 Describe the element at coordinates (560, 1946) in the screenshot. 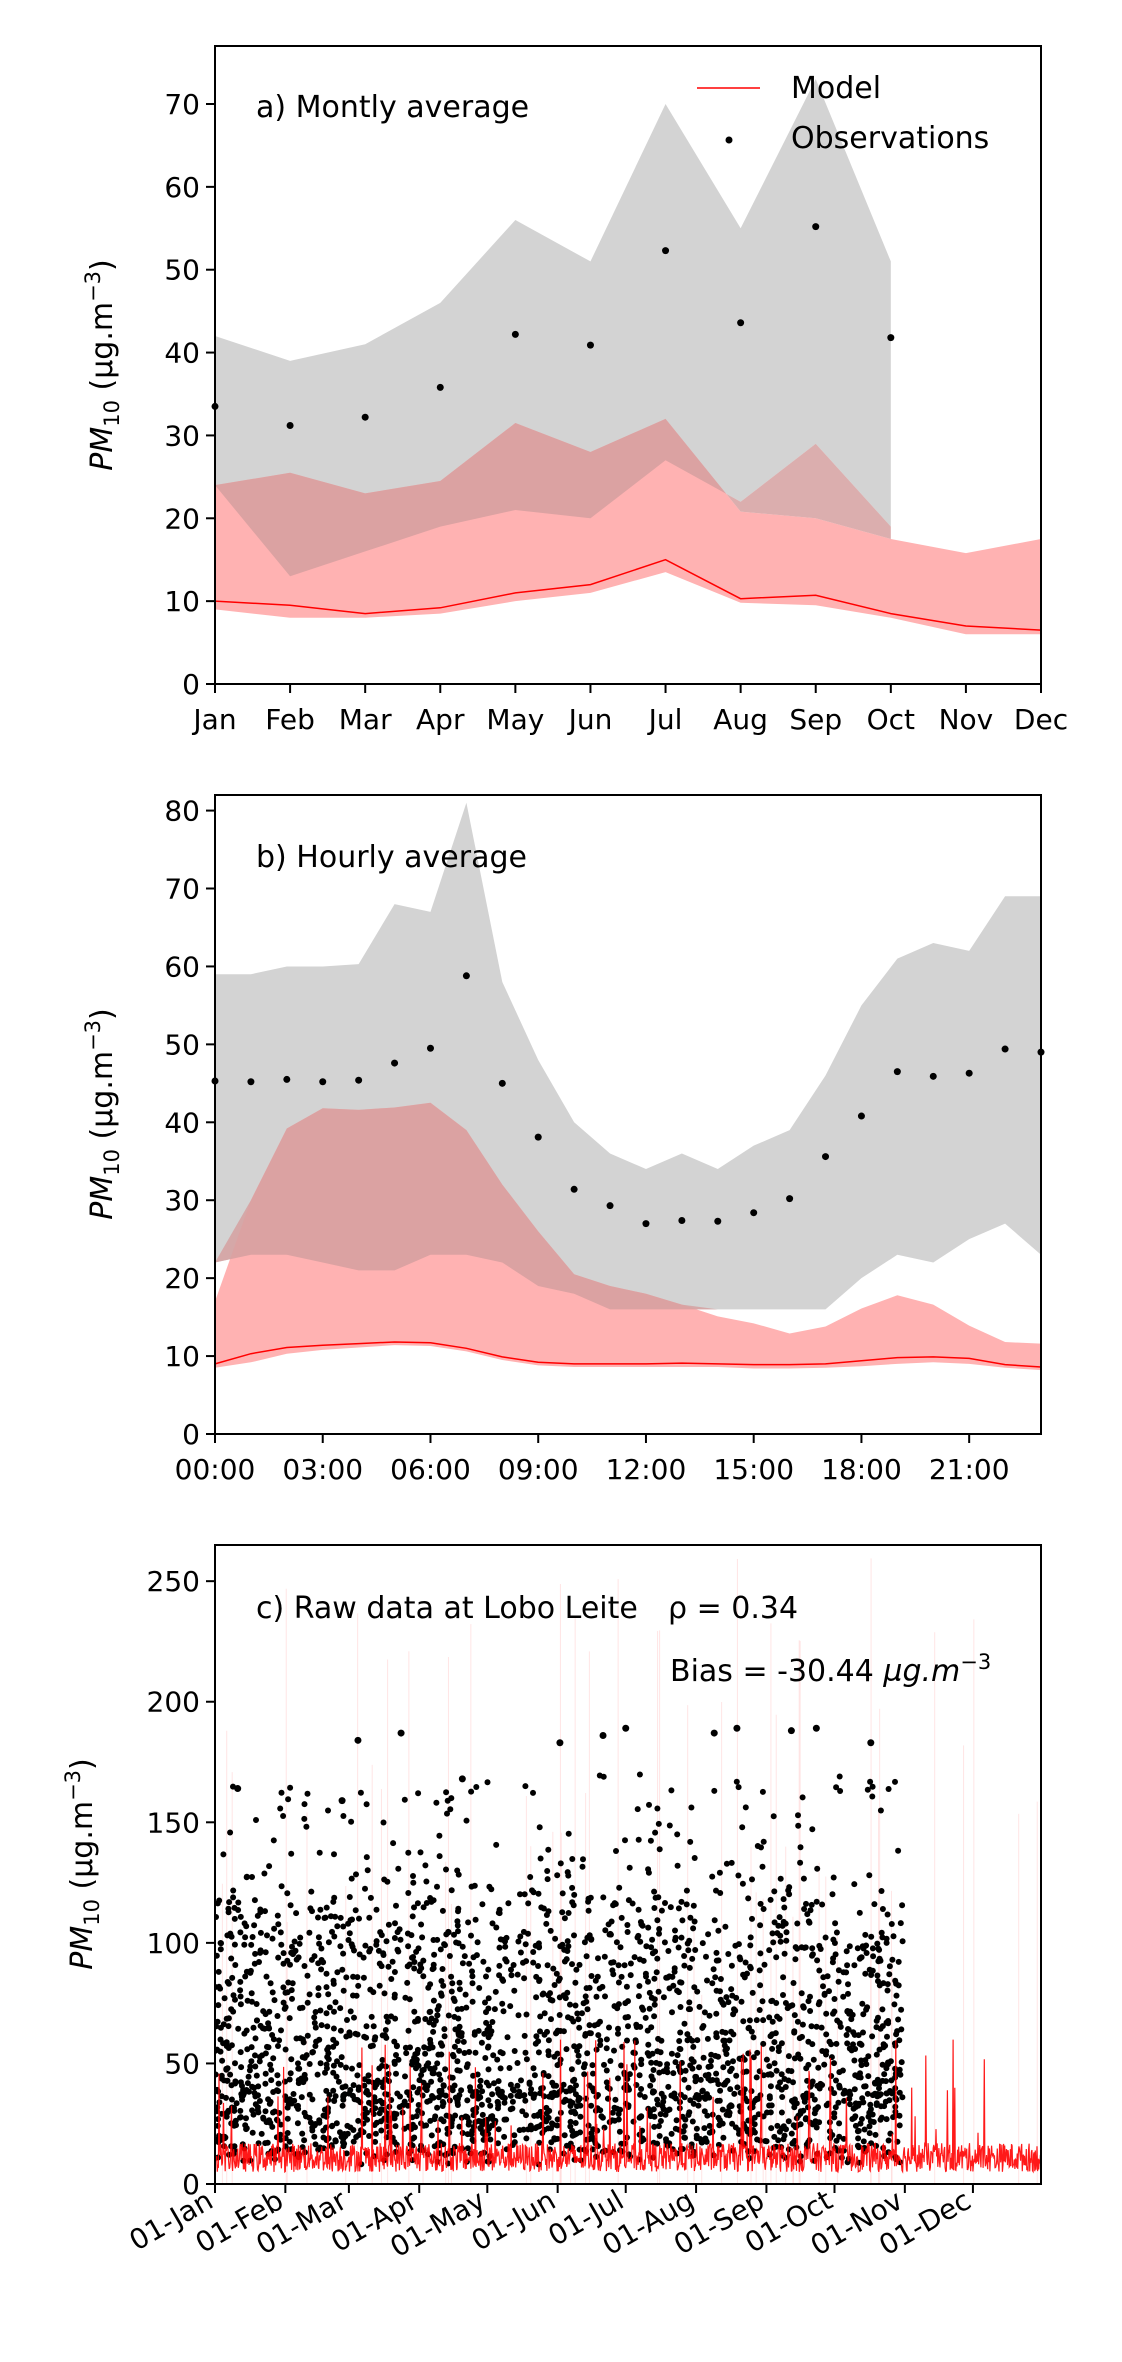

I see `observations-scatter` at that location.